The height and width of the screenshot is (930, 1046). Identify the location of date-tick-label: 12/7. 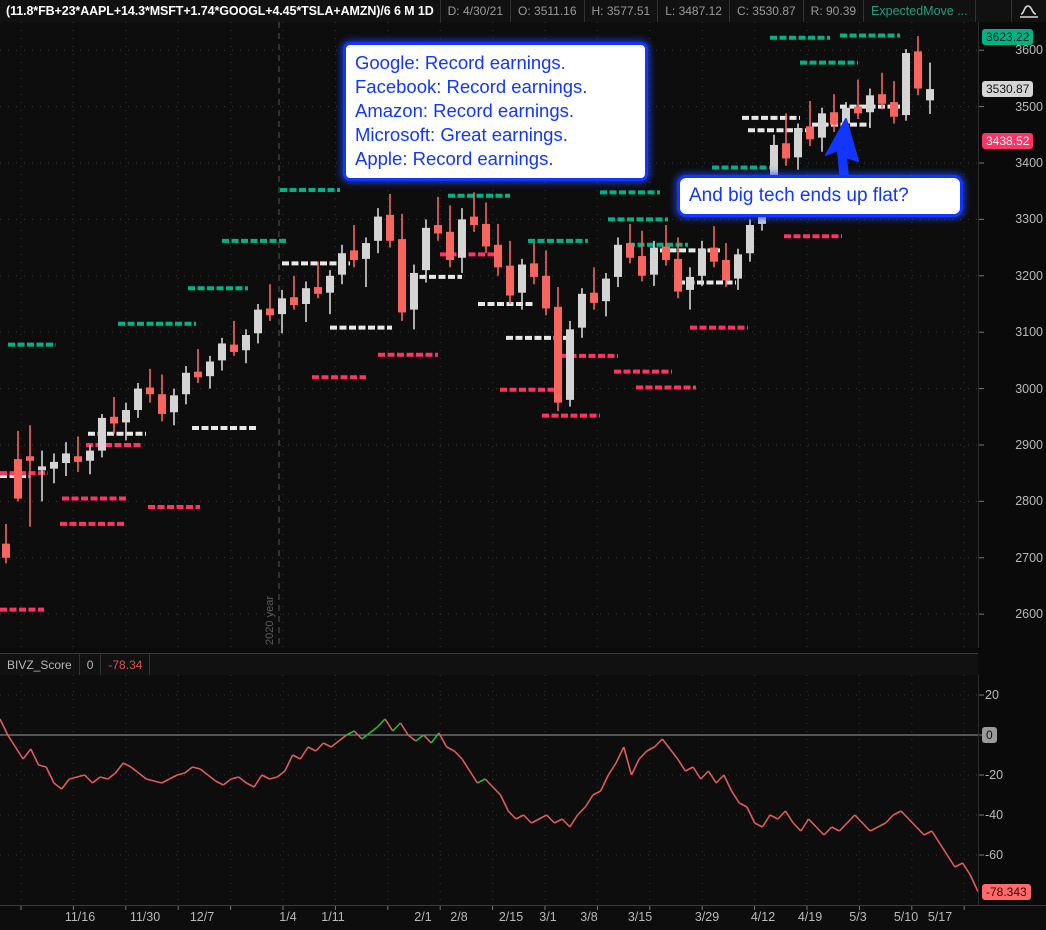
(202, 917).